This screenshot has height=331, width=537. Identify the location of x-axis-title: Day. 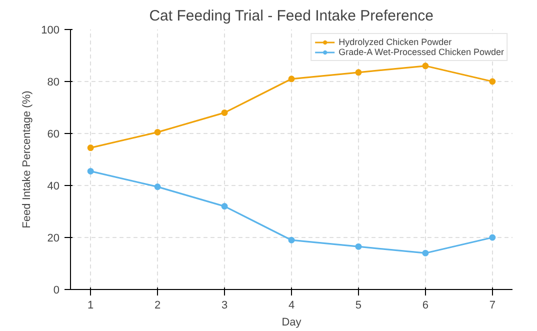
(292, 322).